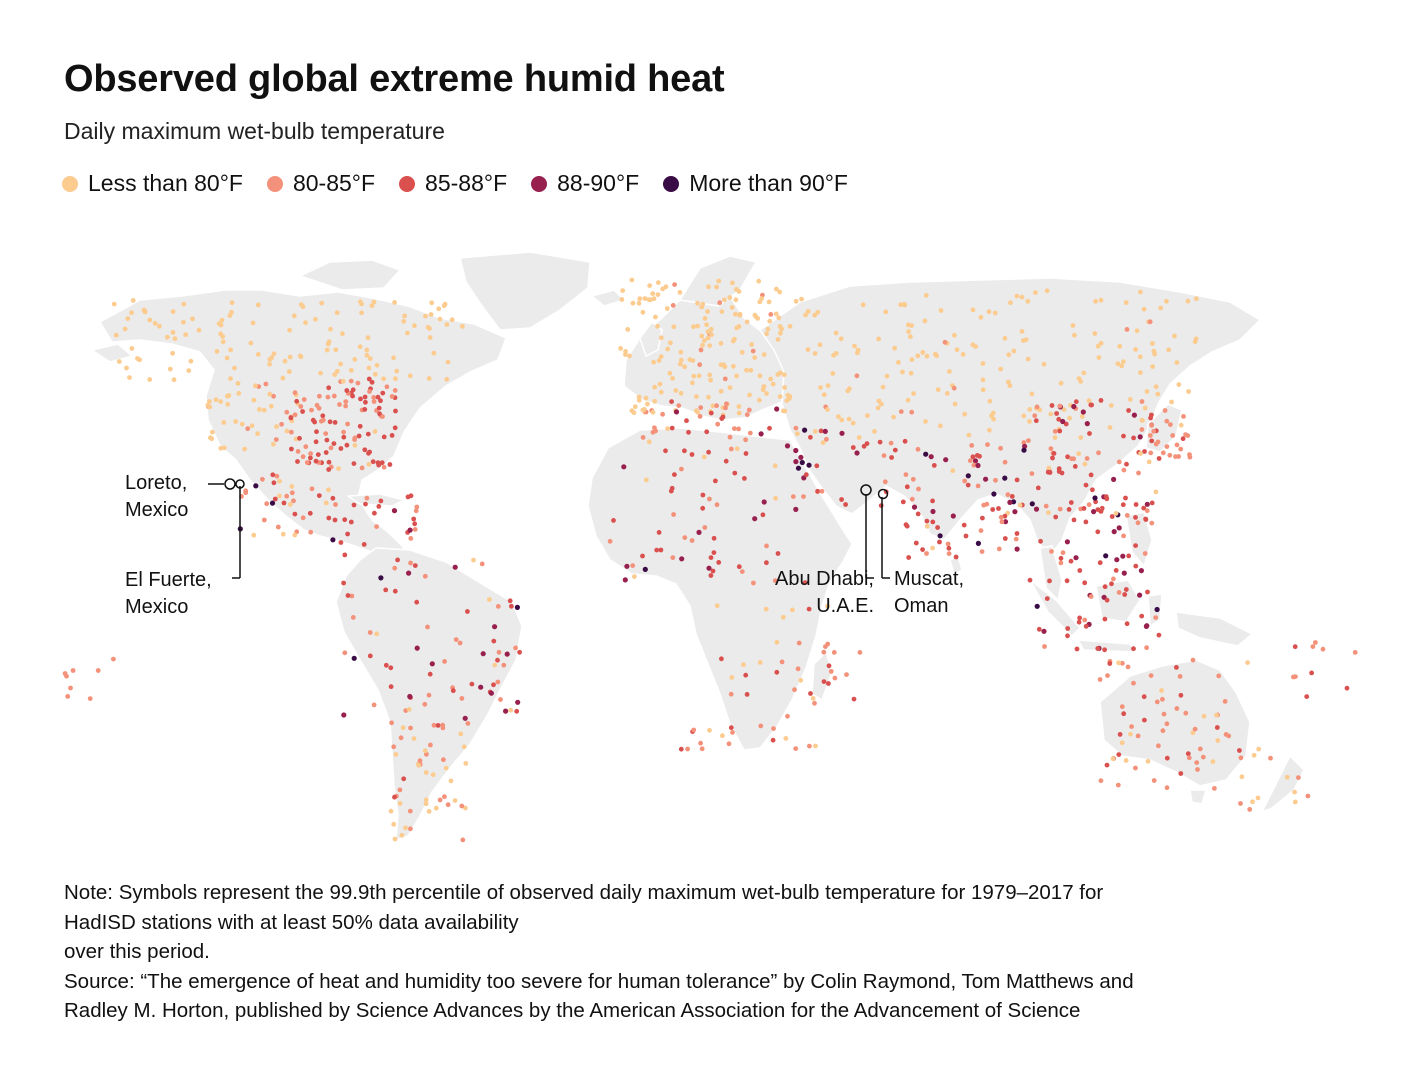  I want to click on callout-el-fuerte-line1: El Fuerte,, so click(168, 580).